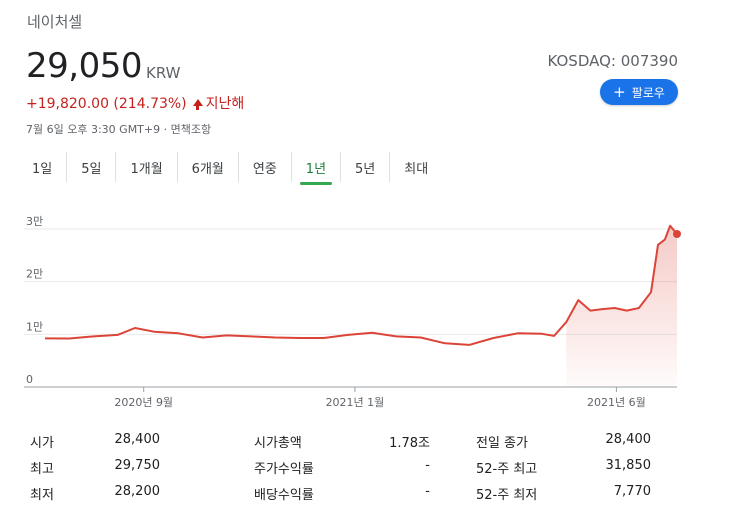  What do you see at coordinates (507, 469) in the screenshot?
I see `stat-label: 52-주 최고` at bounding box center [507, 469].